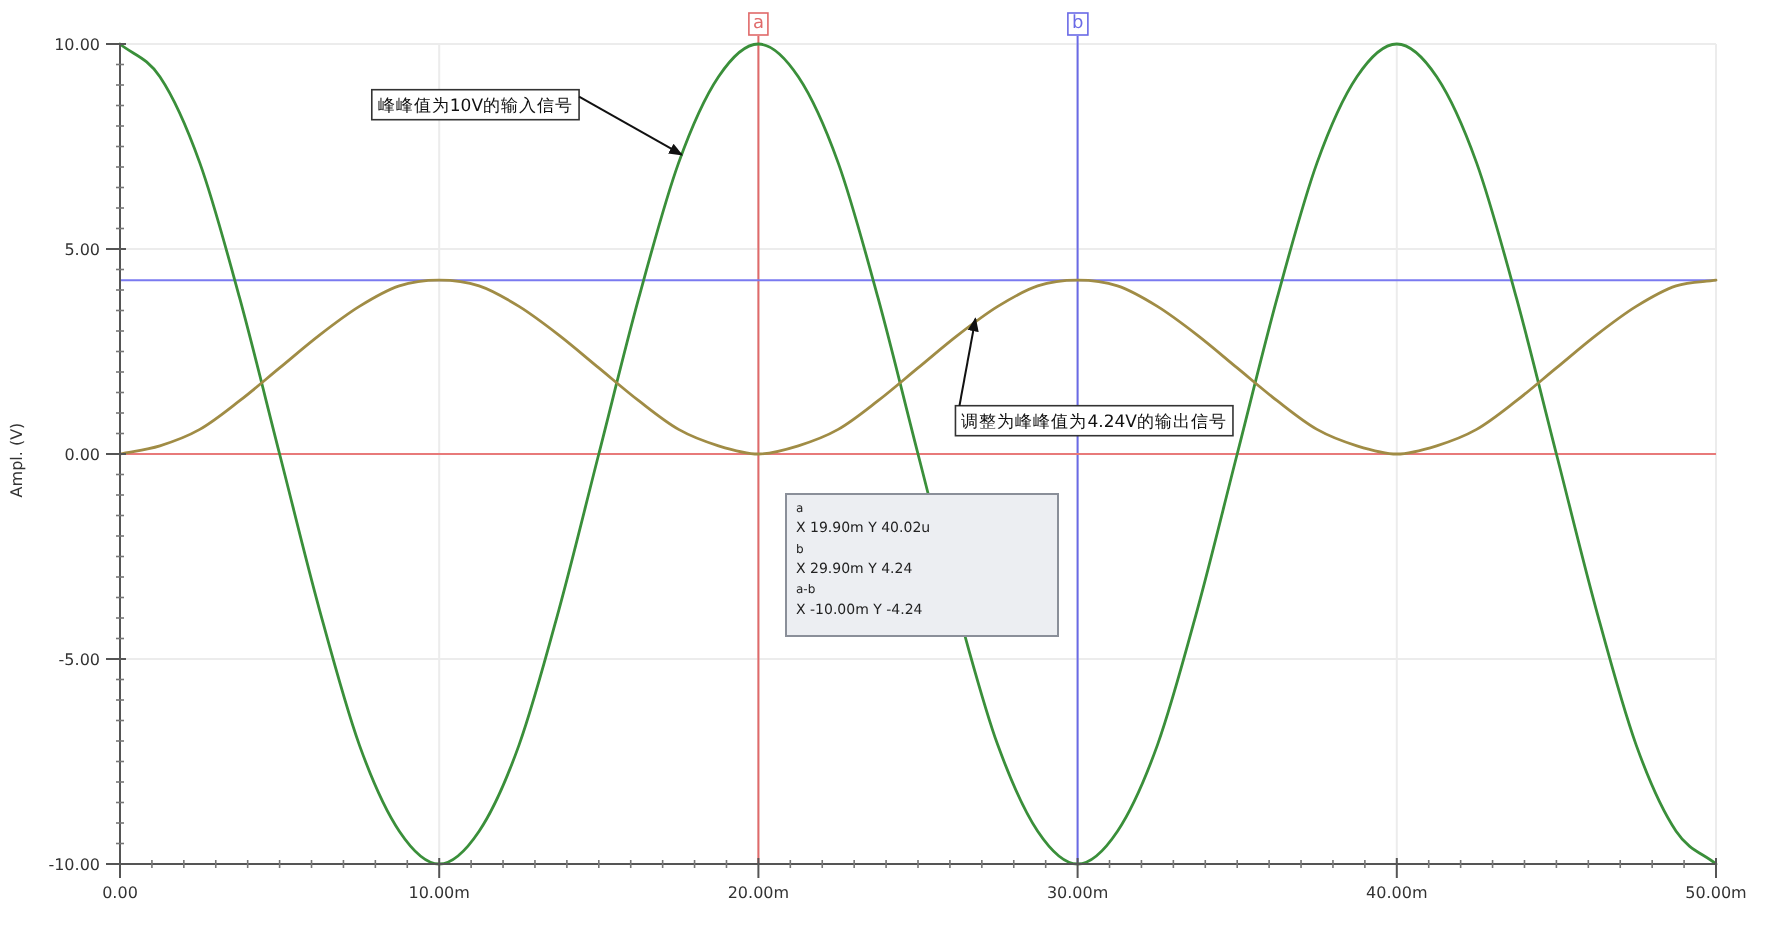 The width and height of the screenshot is (1774, 928). I want to click on x-tick-label: 0.00, so click(120, 893).